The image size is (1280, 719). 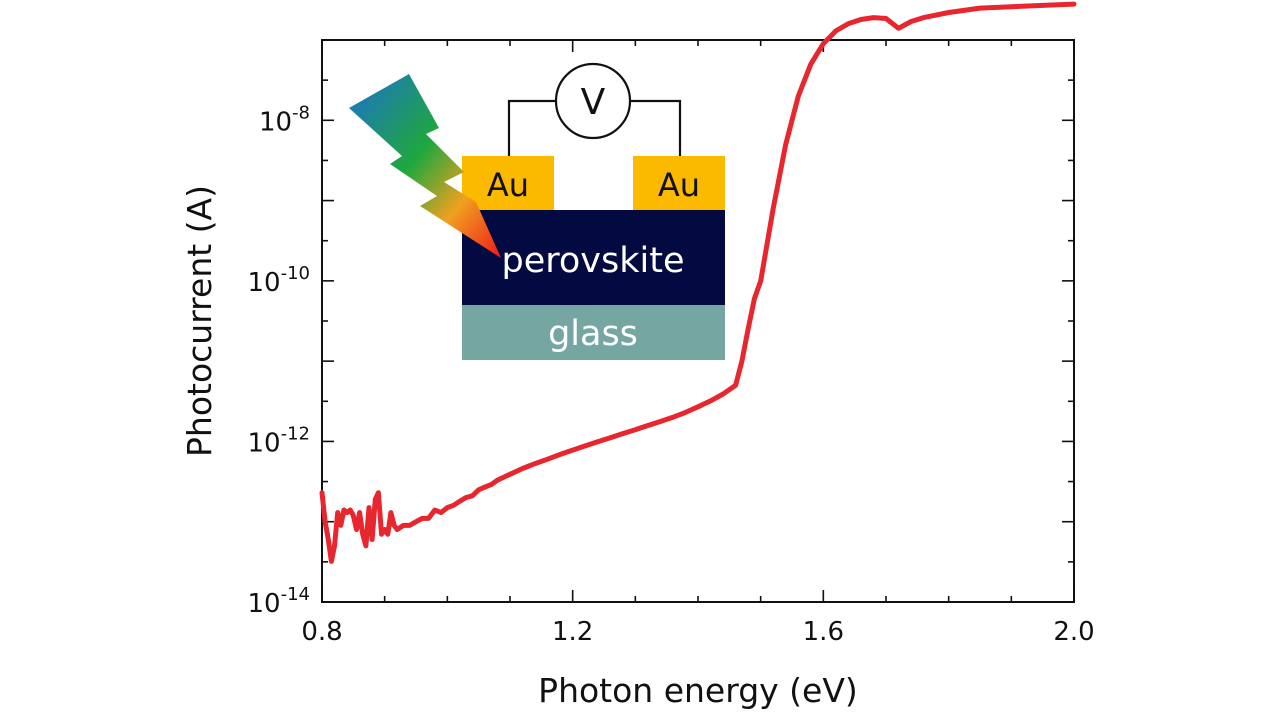 I want to click on left-gold-contact, so click(x=508, y=183).